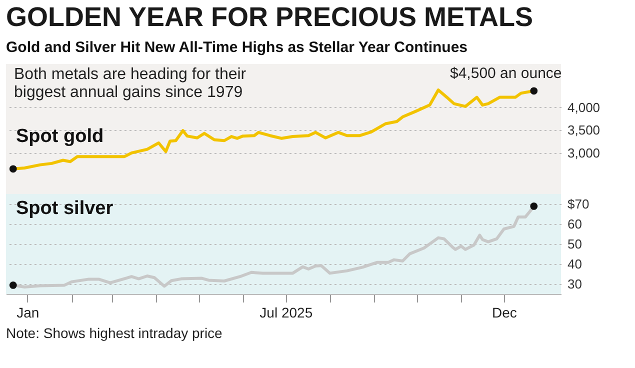 The image size is (635, 368). I want to click on text: Note: Shows highest intraday price, so click(114, 333).